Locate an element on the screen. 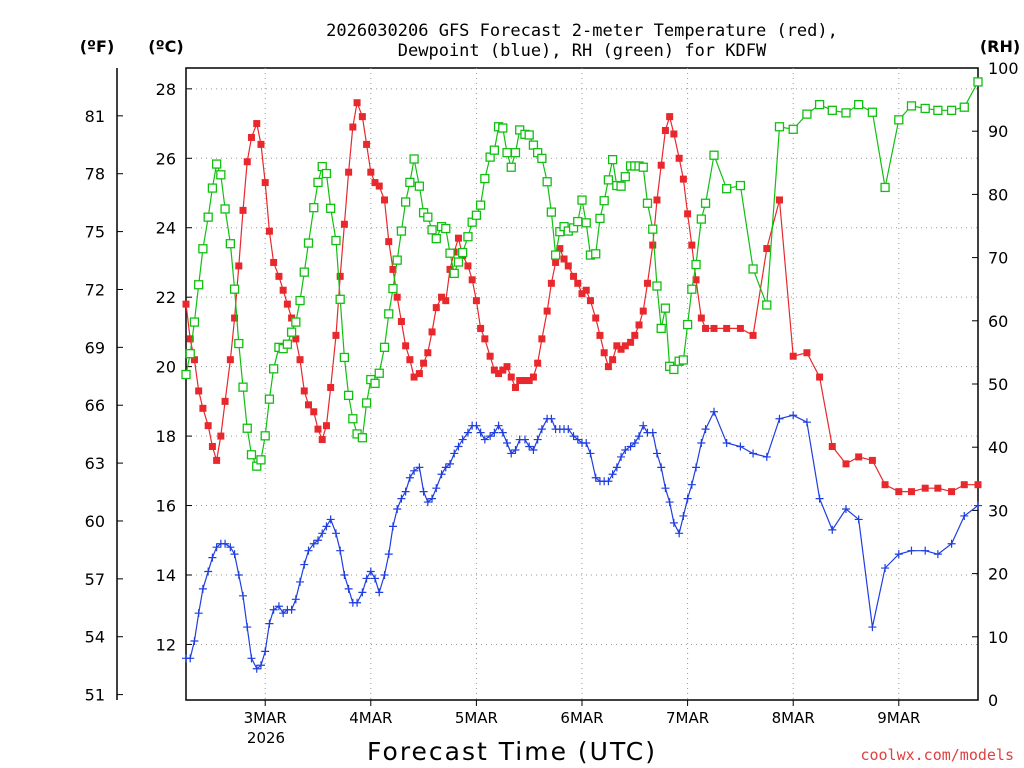  fahrenheit-tick-label: 54 is located at coordinates (95, 637).